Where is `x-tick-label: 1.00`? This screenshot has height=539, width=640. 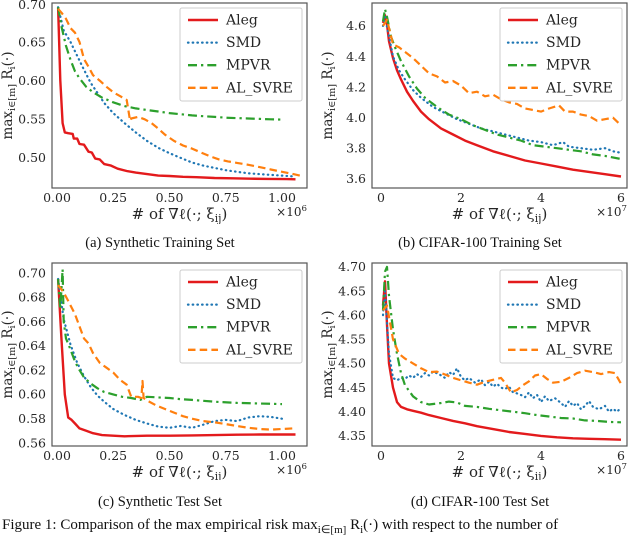 x-tick-label: 1.00 is located at coordinates (282, 197).